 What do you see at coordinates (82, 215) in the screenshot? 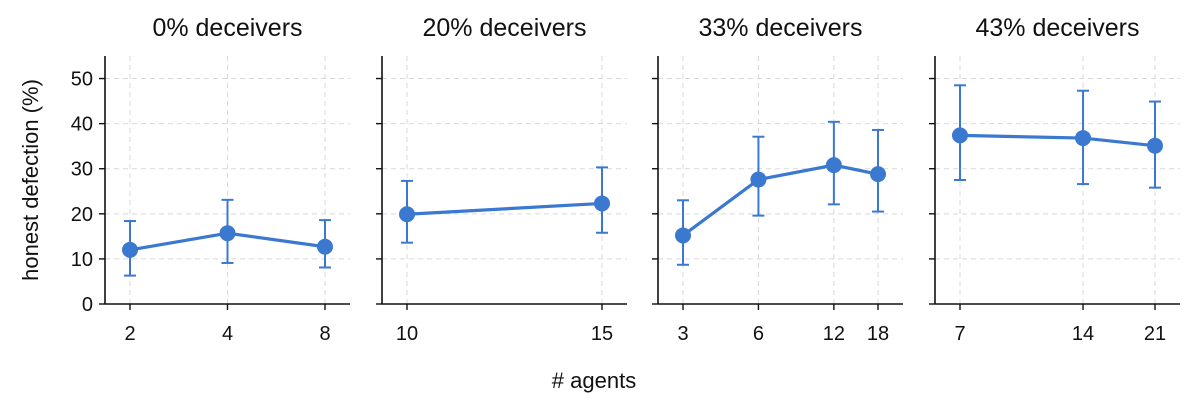
I see `y-tick-label: 20` at bounding box center [82, 215].